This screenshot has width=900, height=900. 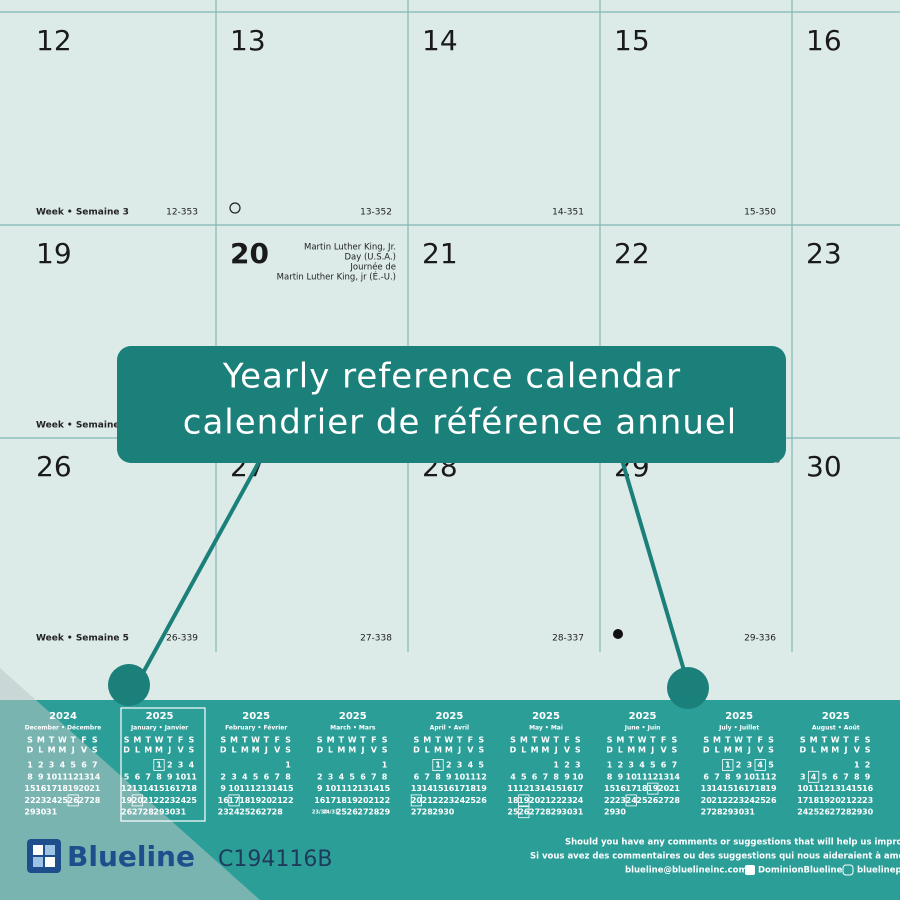 What do you see at coordinates (567, 765) in the screenshot?
I see `mini-day: 2` at bounding box center [567, 765].